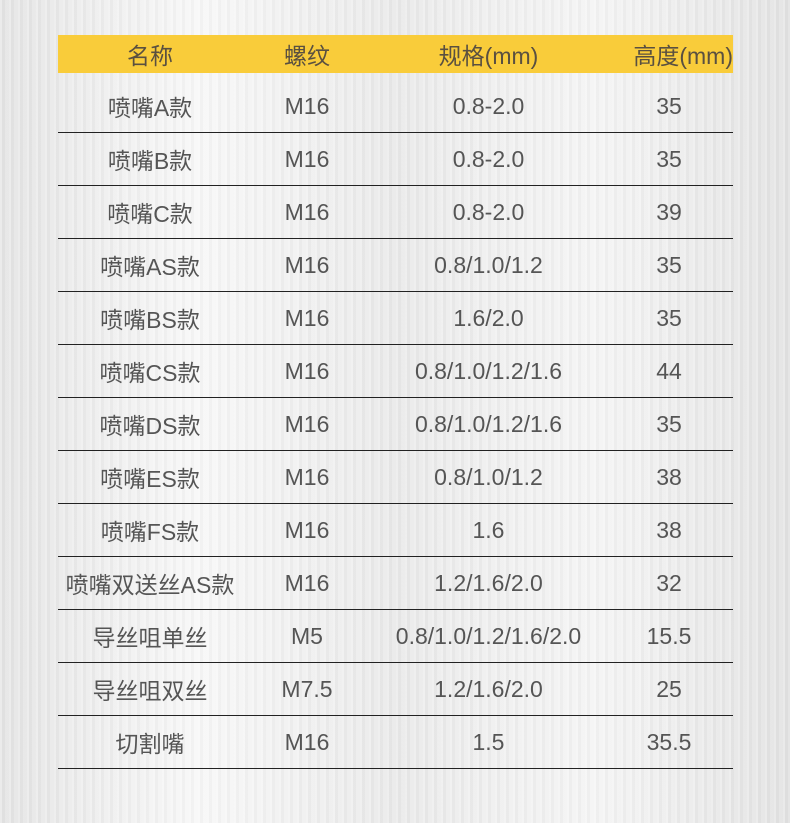 The width and height of the screenshot is (790, 823). Describe the element at coordinates (395, 106) in the screenshot. I see `table-row: 喷嘴A款 M16 0.8-2.0 35` at that location.